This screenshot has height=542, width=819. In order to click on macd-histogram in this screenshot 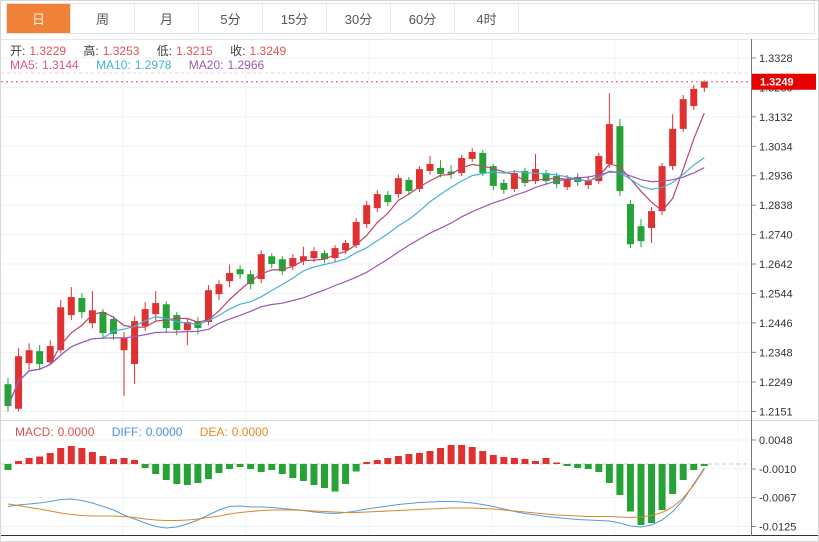, I will do `click(356, 485)`.